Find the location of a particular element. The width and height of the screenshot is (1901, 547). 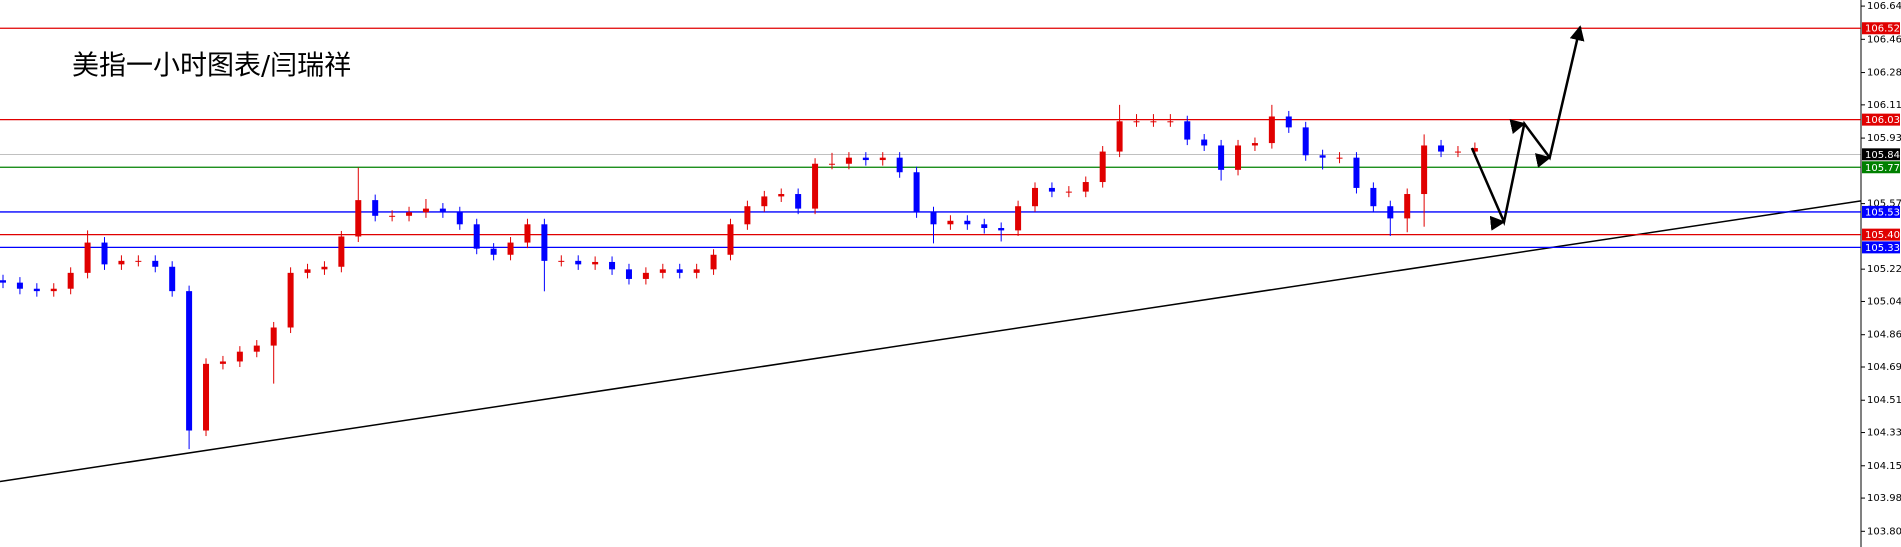

y-tick-label: 105.575 is located at coordinates (1884, 204).